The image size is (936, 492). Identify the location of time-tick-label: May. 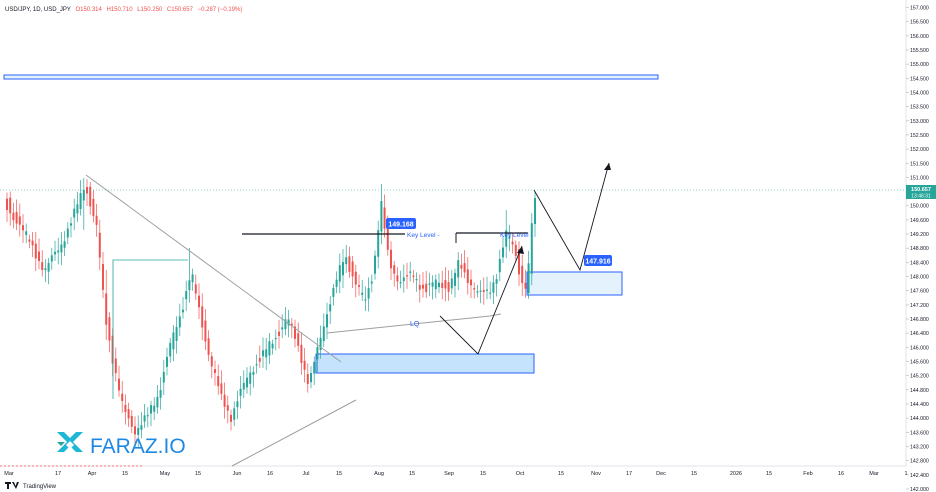
(165, 474).